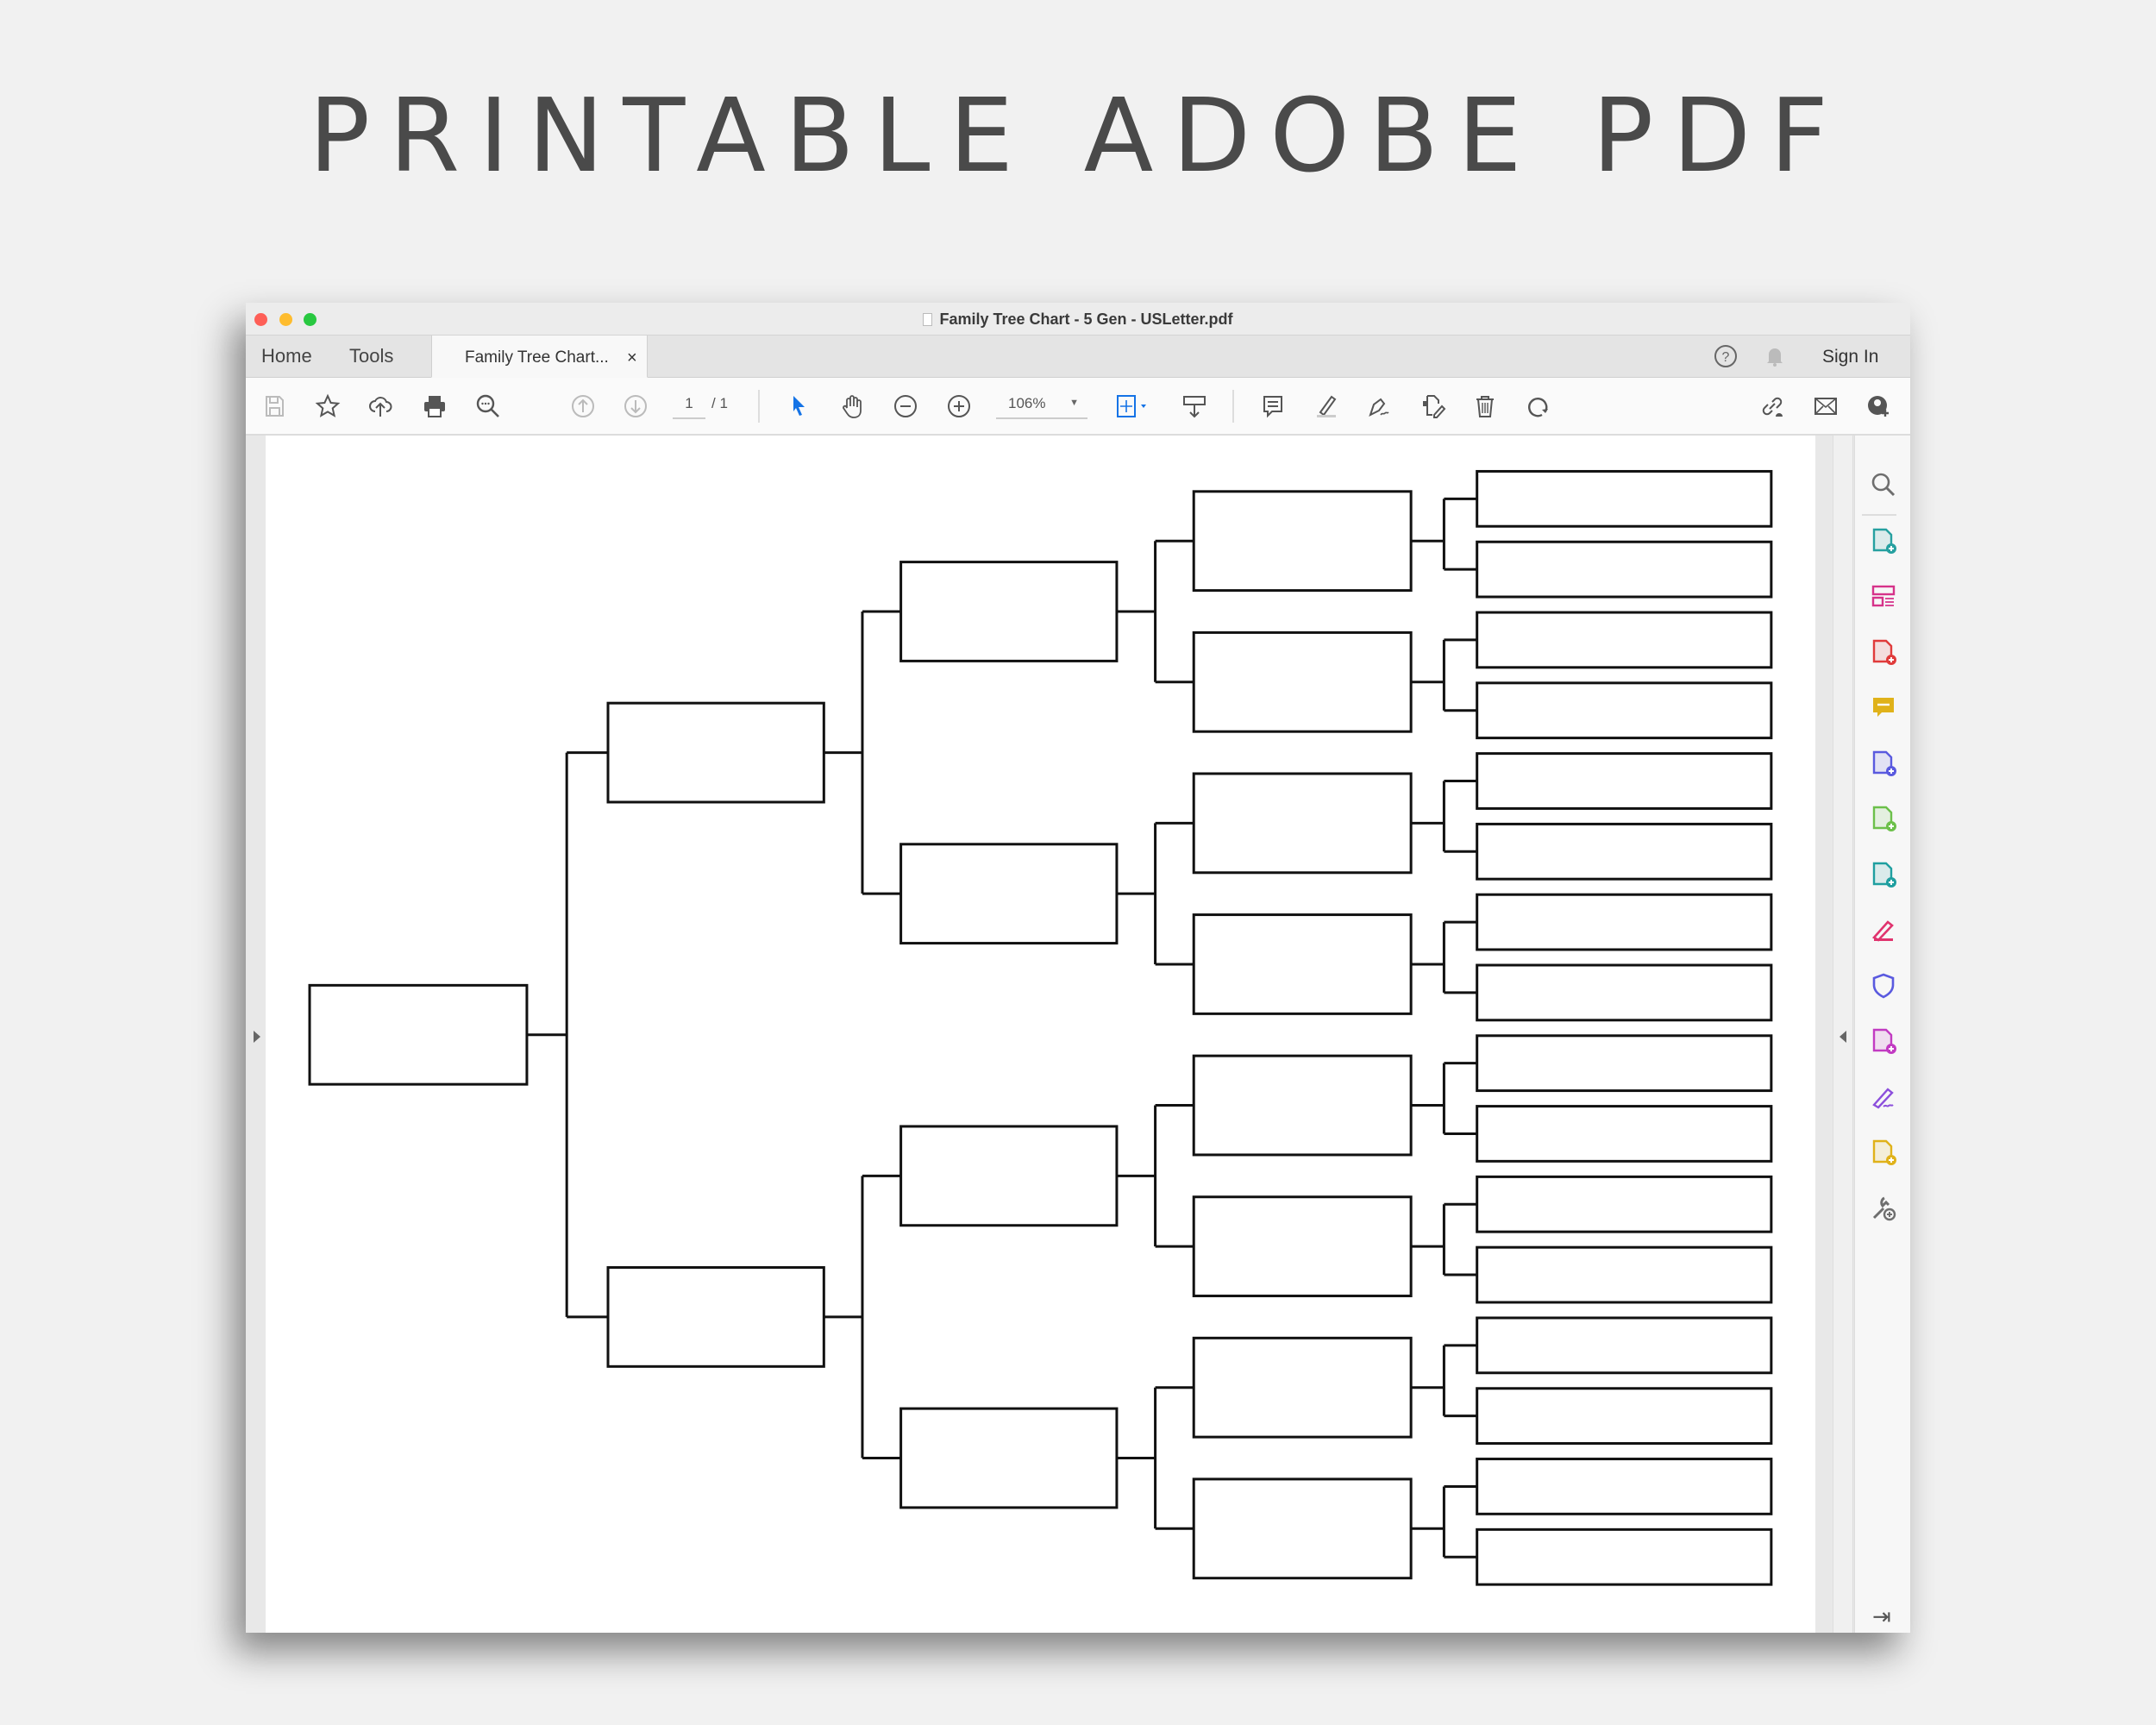 The height and width of the screenshot is (1725, 2156). What do you see at coordinates (1881, 1616) in the screenshot?
I see `panel-collapse-icon: ⇥` at bounding box center [1881, 1616].